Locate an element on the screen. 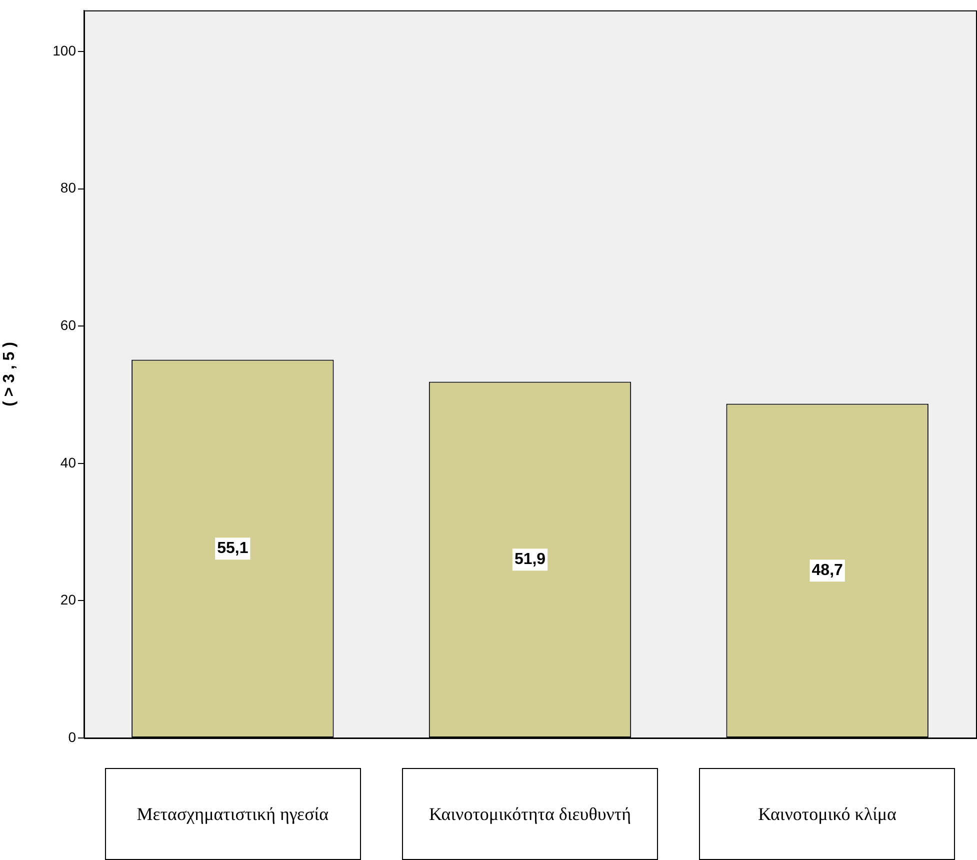 This screenshot has width=977, height=860. x-tick-label: Μετασχηματιστική ηγεσία is located at coordinates (232, 814).